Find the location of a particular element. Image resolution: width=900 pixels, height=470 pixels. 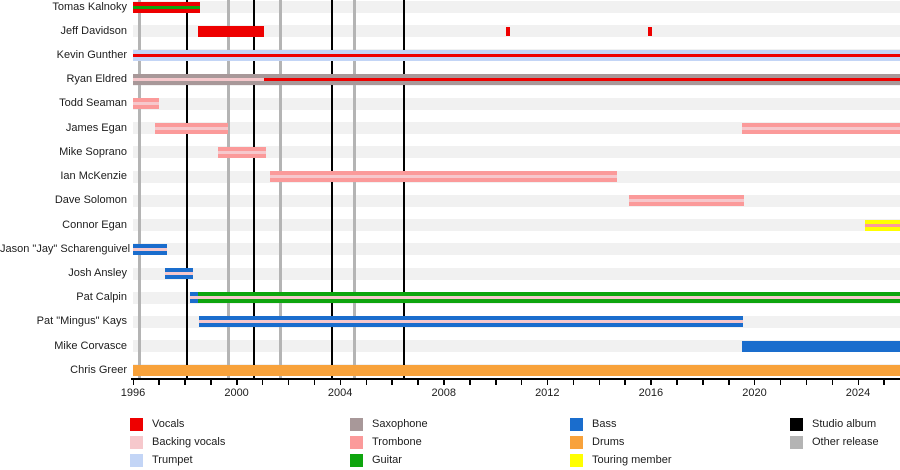

row-label: Chris Greer is located at coordinates (98, 369).